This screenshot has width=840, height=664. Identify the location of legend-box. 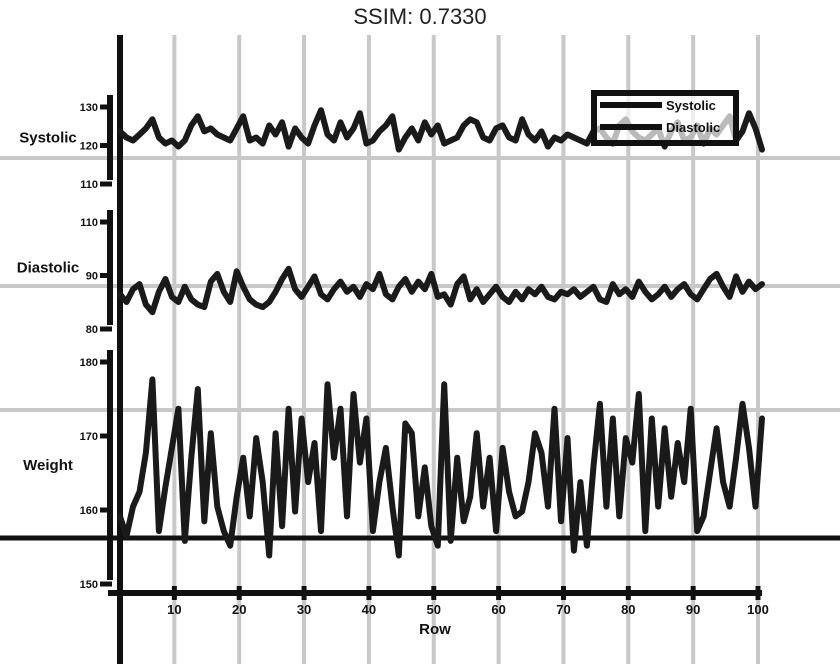
(665, 118).